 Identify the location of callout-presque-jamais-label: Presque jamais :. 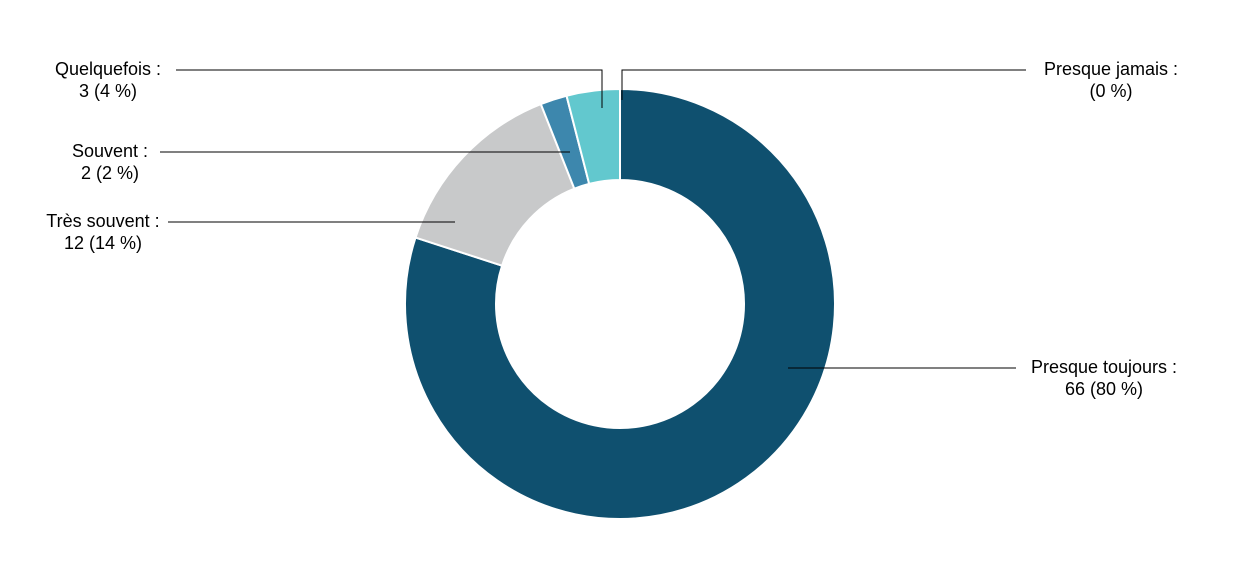
(1111, 69).